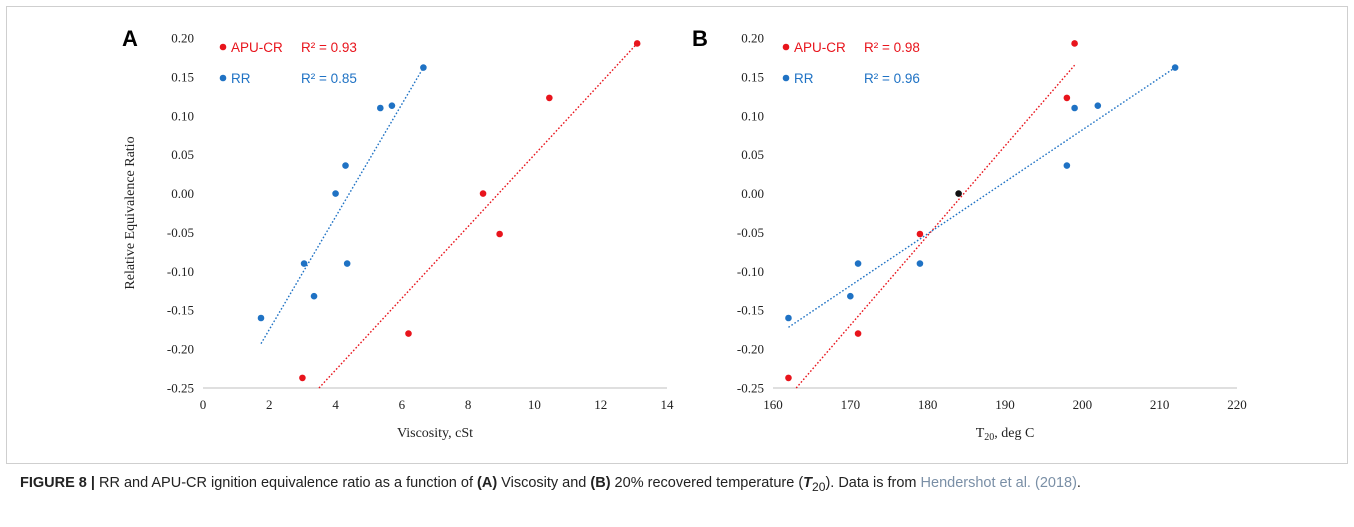 This screenshot has width=1354, height=527. What do you see at coordinates (402, 404) in the screenshot?
I see `x-tick-label: 6` at bounding box center [402, 404].